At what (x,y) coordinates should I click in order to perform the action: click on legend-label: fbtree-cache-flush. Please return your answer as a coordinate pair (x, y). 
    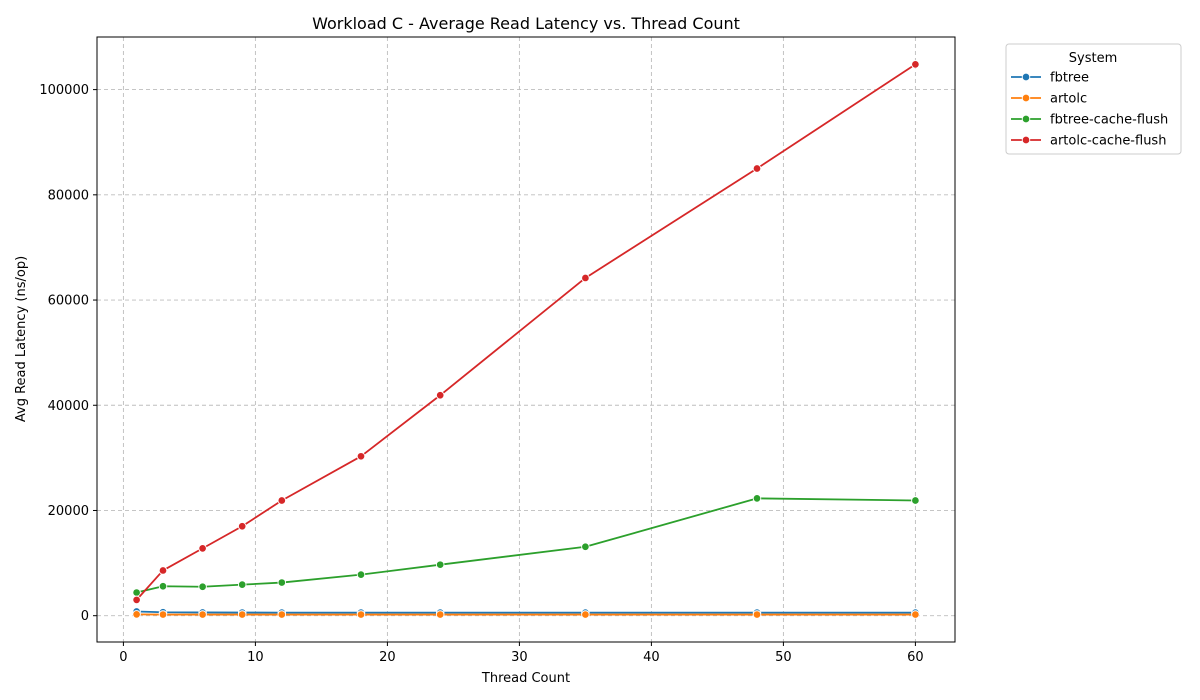
    Looking at the image, I should click on (1109, 120).